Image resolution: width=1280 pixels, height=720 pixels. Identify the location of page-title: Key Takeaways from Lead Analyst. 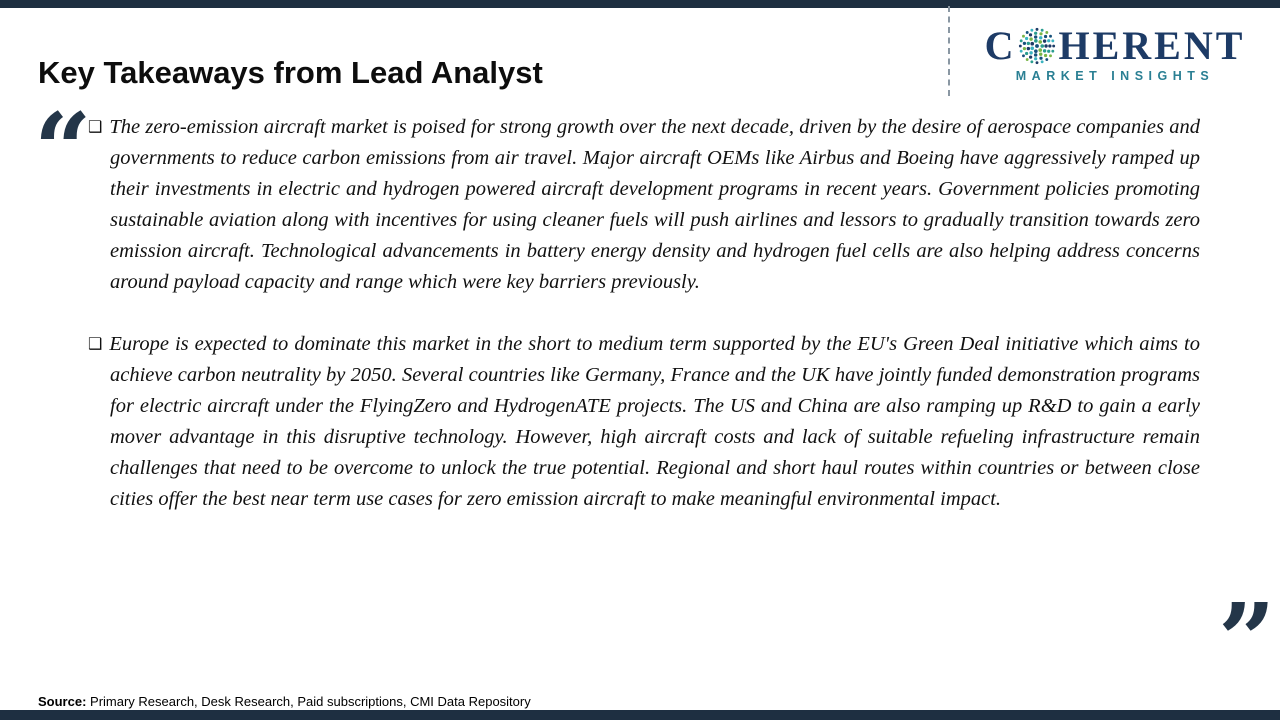
(290, 72).